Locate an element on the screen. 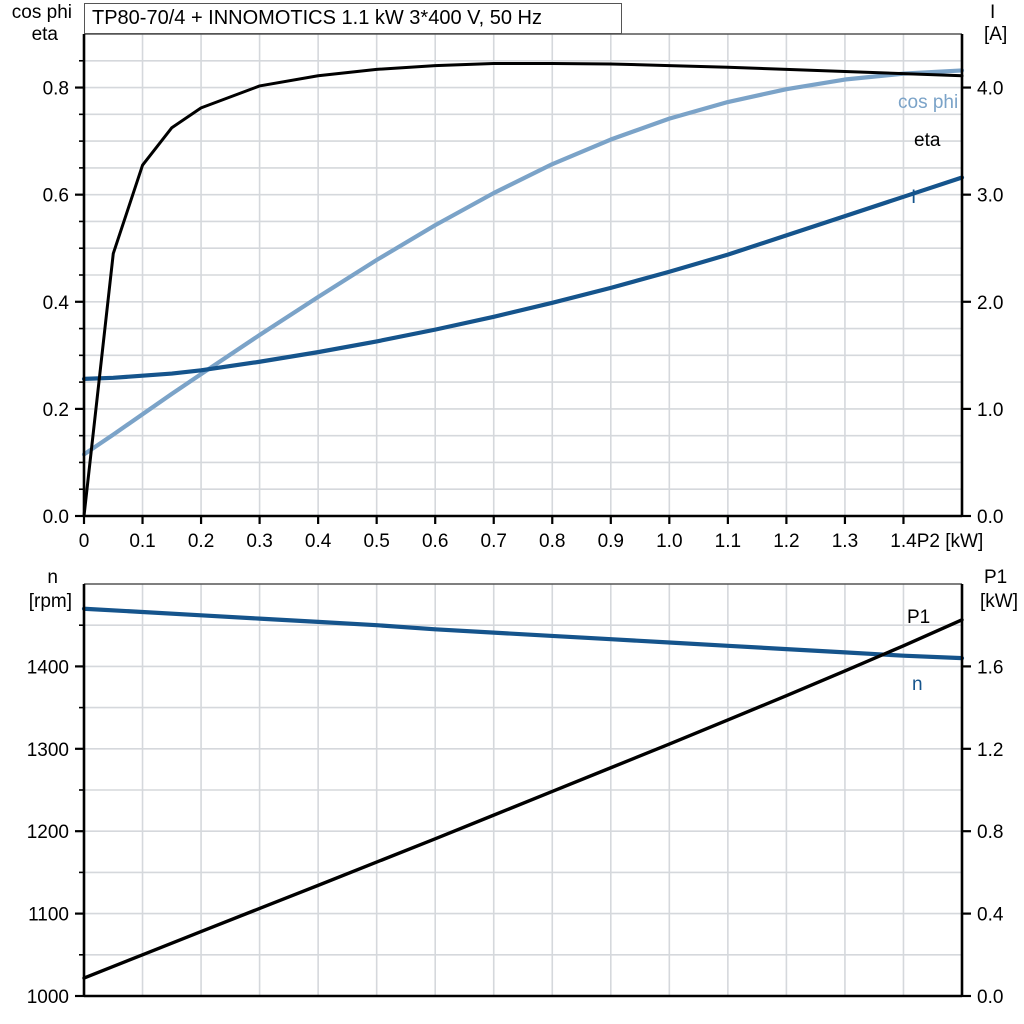  series-label-current: I is located at coordinates (913, 197).